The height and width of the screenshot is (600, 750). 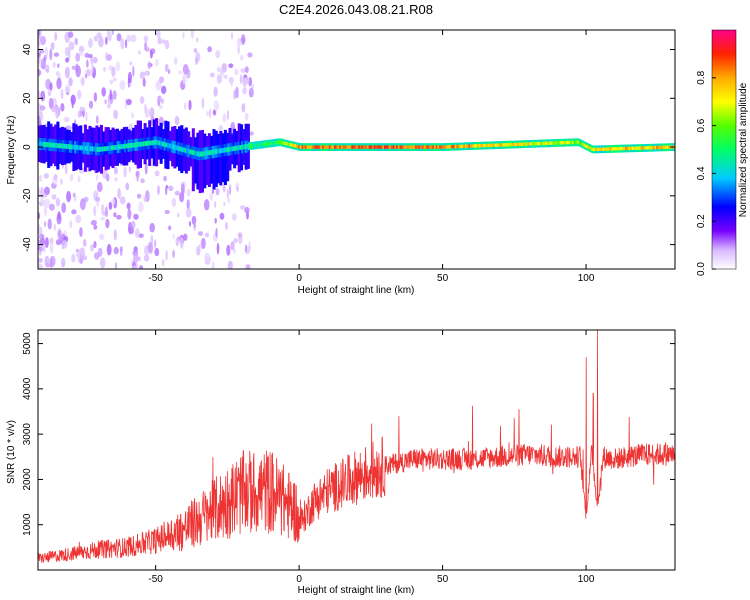 I want to click on x-tick-label: 100, so click(x=586, y=278).